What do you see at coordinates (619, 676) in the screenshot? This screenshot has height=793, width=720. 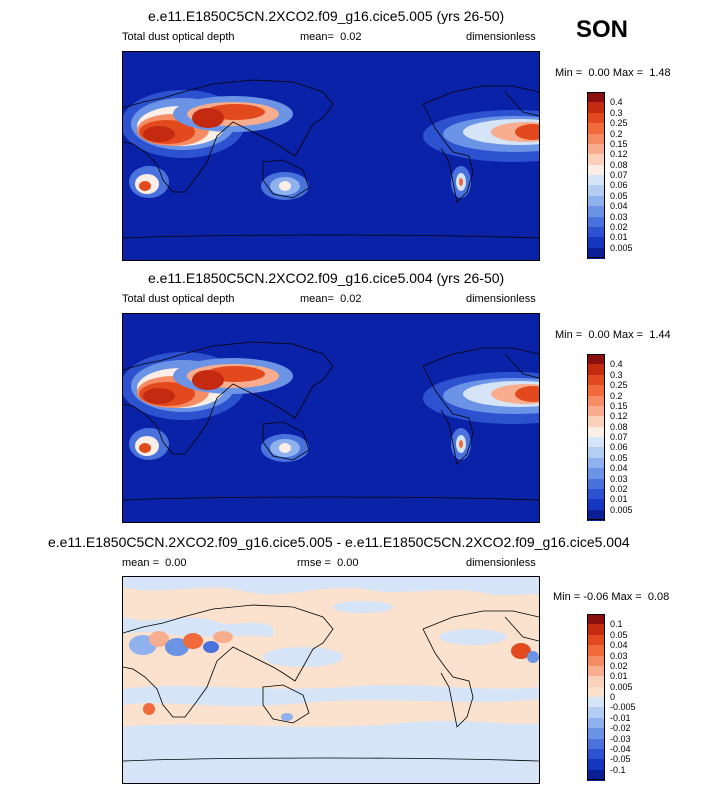 I see `panel3-colorbar-label: 0.01` at bounding box center [619, 676].